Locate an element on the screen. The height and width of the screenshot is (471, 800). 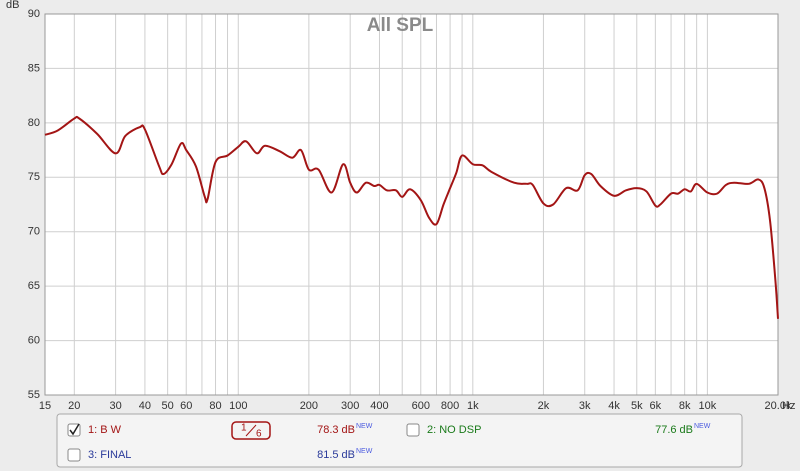
x-tick-label: 10k is located at coordinates (708, 406).